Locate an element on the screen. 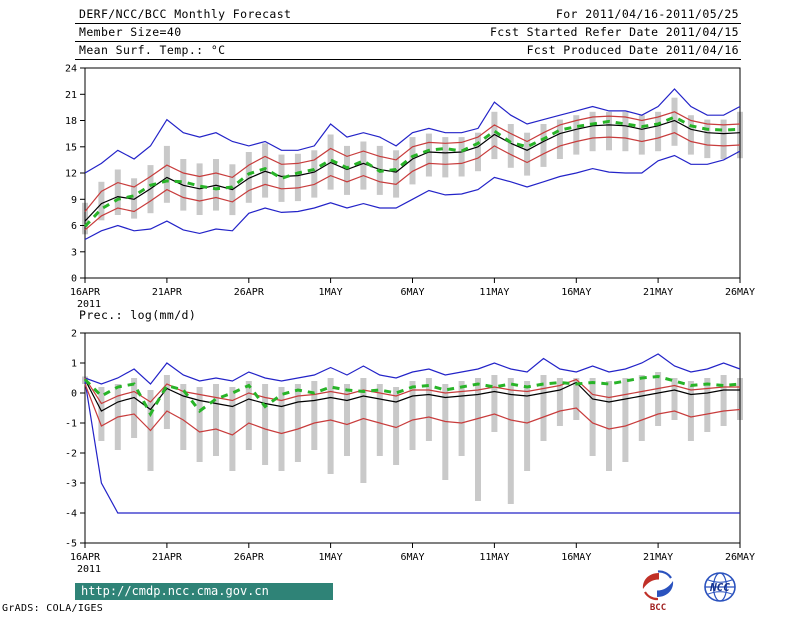 The height and width of the screenshot is (618, 800). grads-credit: GrADS: COLA/IGES is located at coordinates (53, 608).